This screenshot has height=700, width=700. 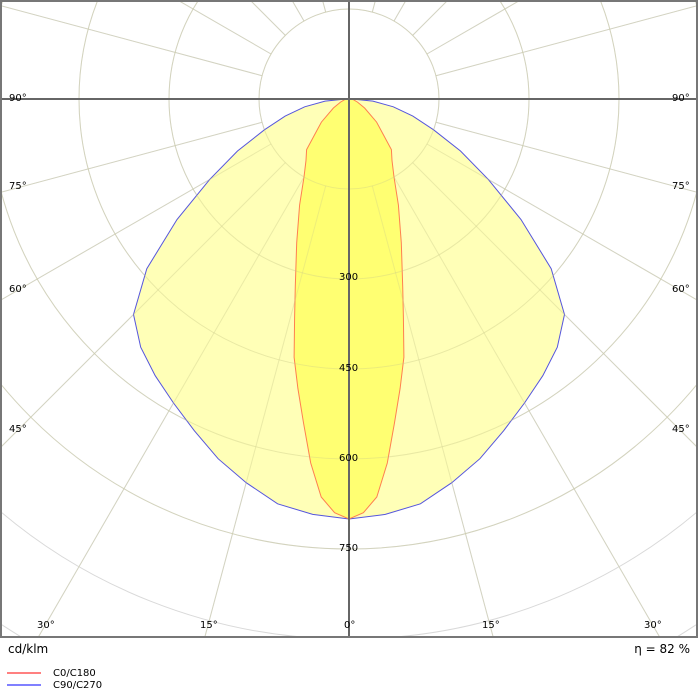 I want to click on angle-label-15-right: 15°, so click(x=491, y=625).